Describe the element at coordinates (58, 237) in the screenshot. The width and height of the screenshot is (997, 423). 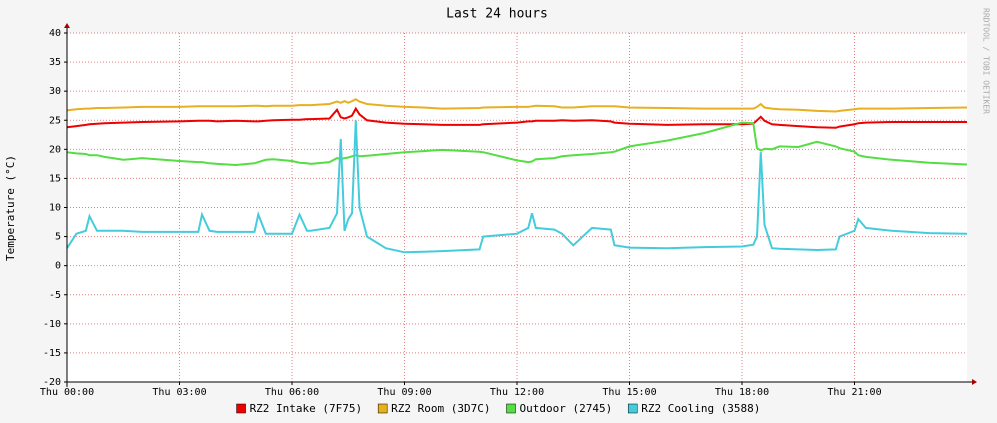
I see `y-tick-label: 5` at that location.